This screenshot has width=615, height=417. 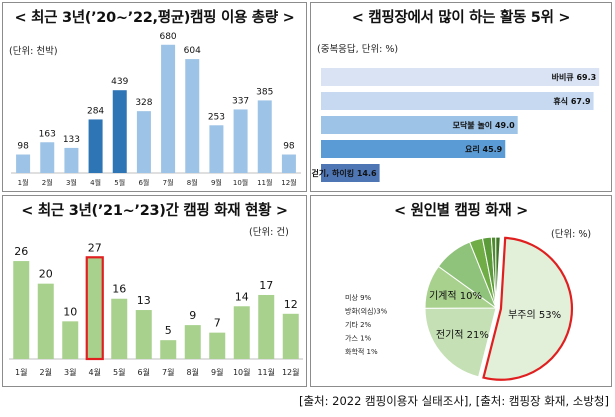 I want to click on bar-요리, so click(x=413, y=149).